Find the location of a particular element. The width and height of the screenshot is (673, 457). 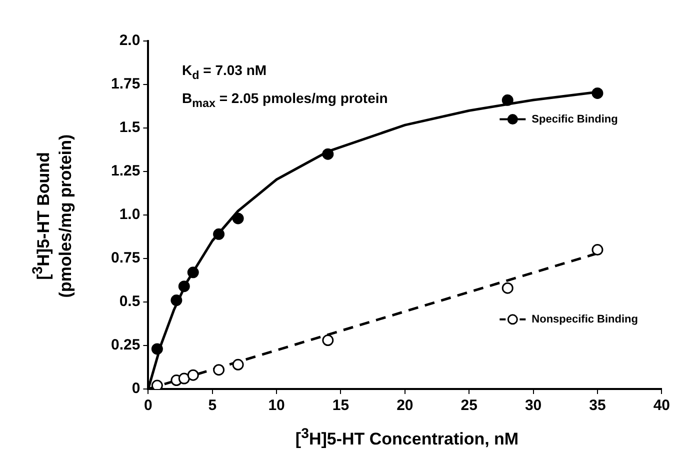

legend-label: Specific Binding is located at coordinates (575, 119).